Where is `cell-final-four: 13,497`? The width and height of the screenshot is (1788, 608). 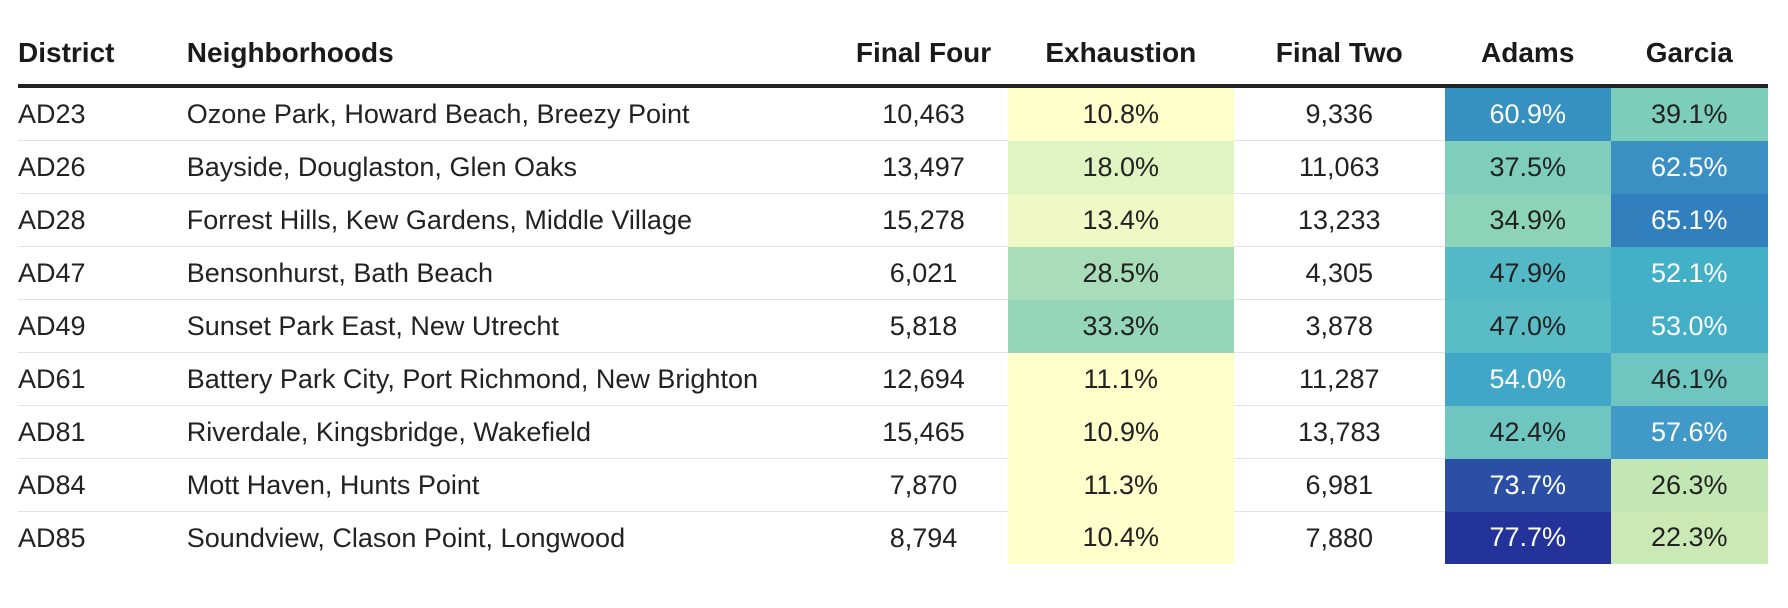
cell-final-four: 13,497 is located at coordinates (923, 167).